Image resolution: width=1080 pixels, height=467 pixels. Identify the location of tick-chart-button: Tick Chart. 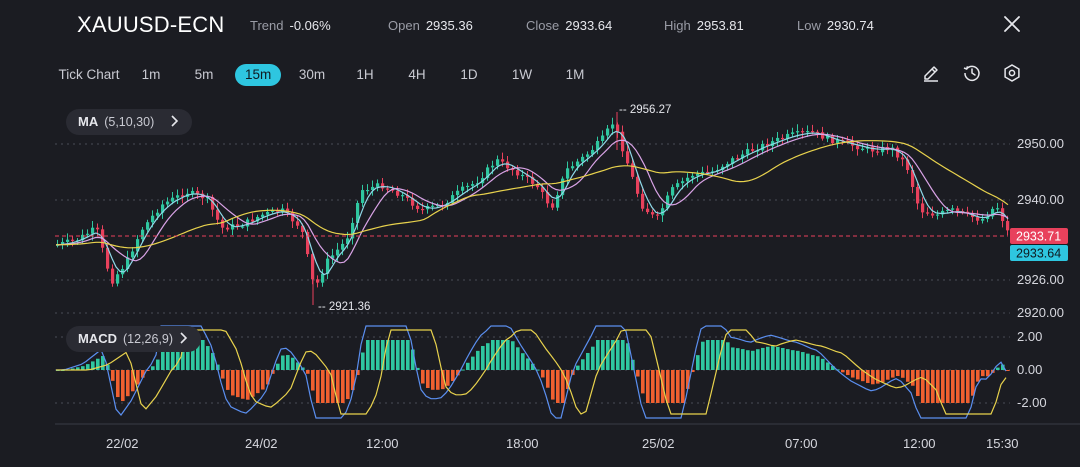
(89, 74).